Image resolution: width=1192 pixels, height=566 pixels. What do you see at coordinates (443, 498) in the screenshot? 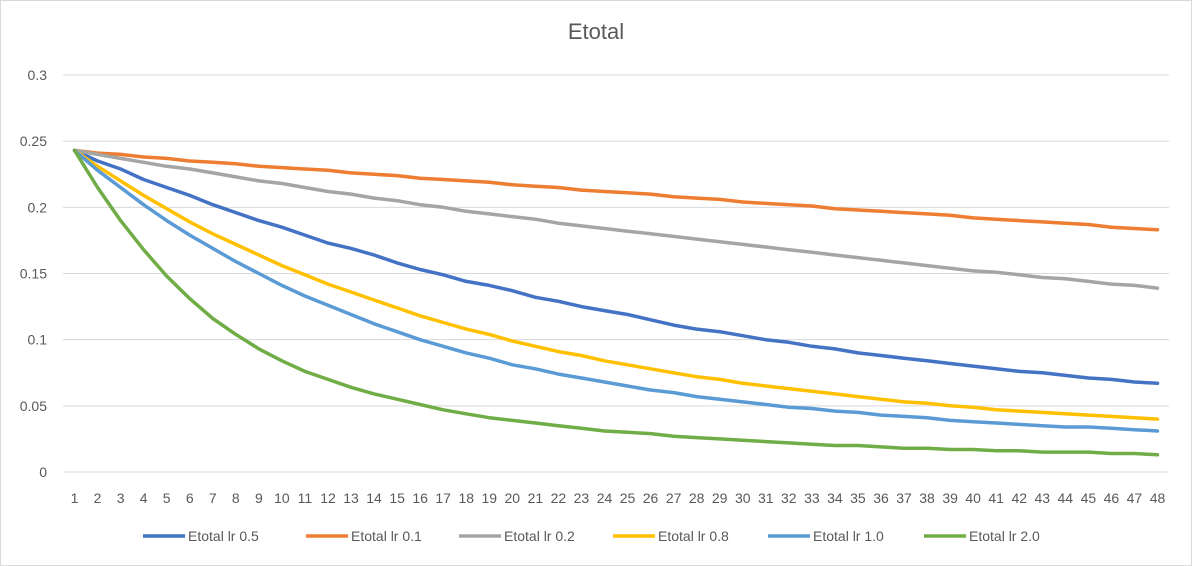
I see `x-tick-label: 17` at bounding box center [443, 498].